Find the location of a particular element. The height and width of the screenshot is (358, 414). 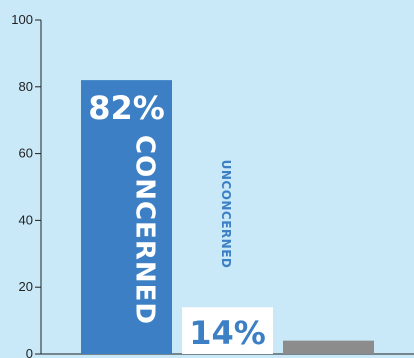

y-tick-label: 40 is located at coordinates (26, 219).